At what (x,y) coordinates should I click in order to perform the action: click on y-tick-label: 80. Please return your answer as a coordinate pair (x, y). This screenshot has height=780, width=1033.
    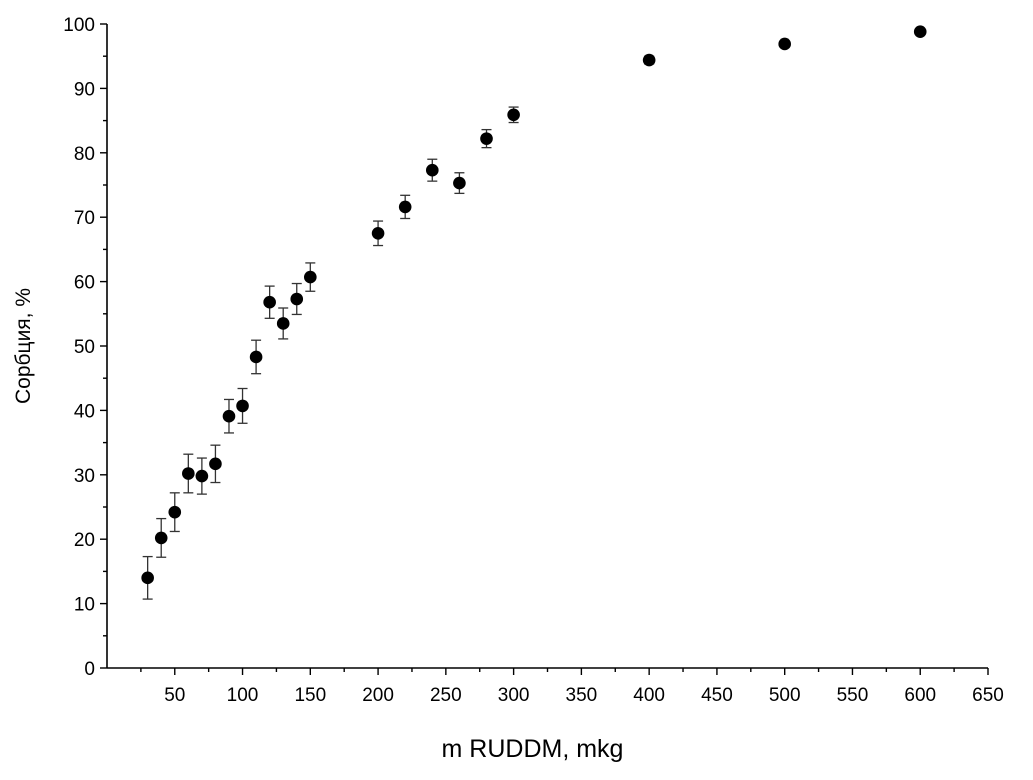
    Looking at the image, I should click on (84, 154).